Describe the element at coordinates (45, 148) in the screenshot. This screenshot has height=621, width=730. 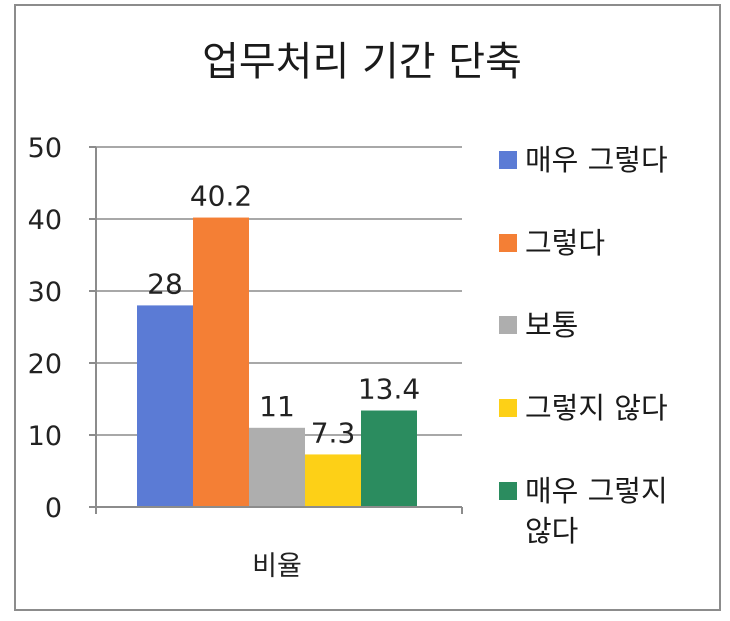
I see `y-tick-label: 50` at that location.